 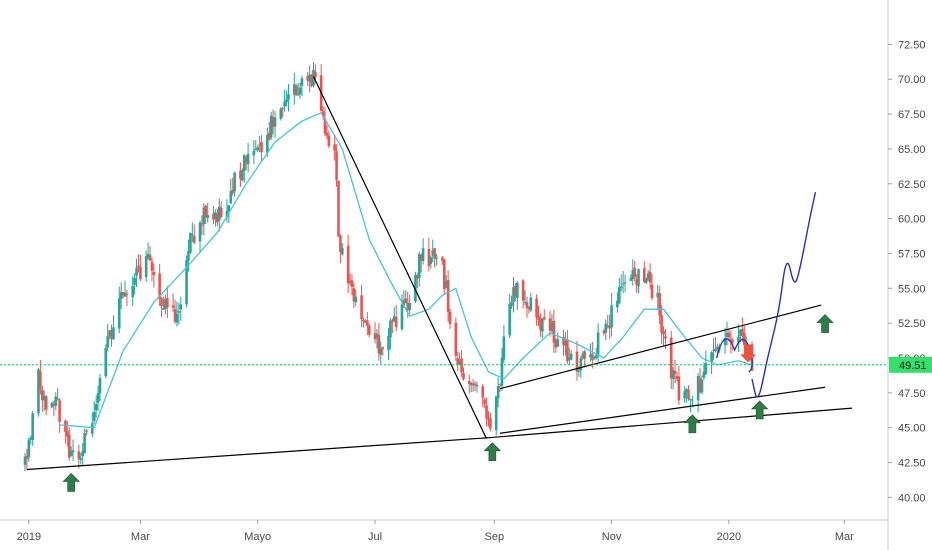 What do you see at coordinates (494, 537) in the screenshot?
I see `x-tick-label: Sep` at bounding box center [494, 537].